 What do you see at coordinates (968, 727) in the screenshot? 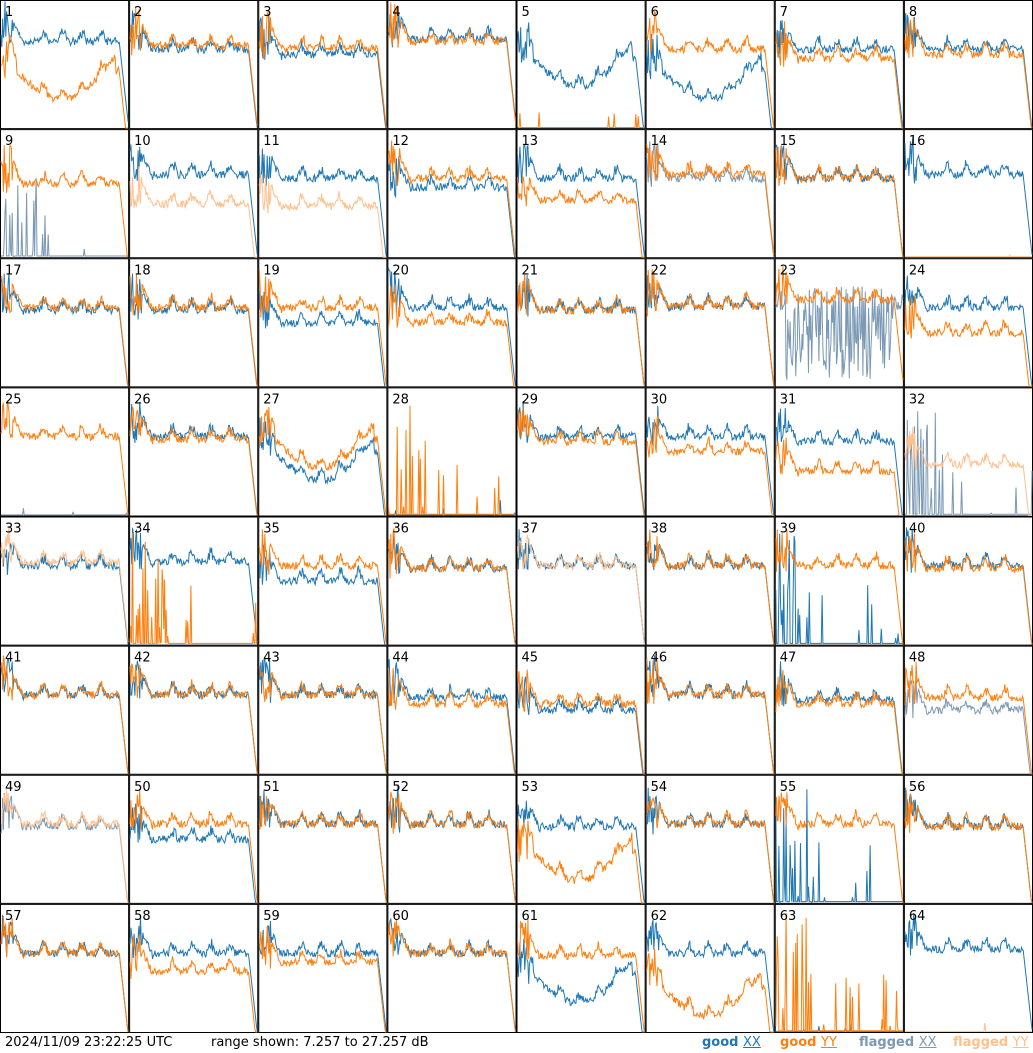
I see `tile-48-xx-line` at bounding box center [968, 727].